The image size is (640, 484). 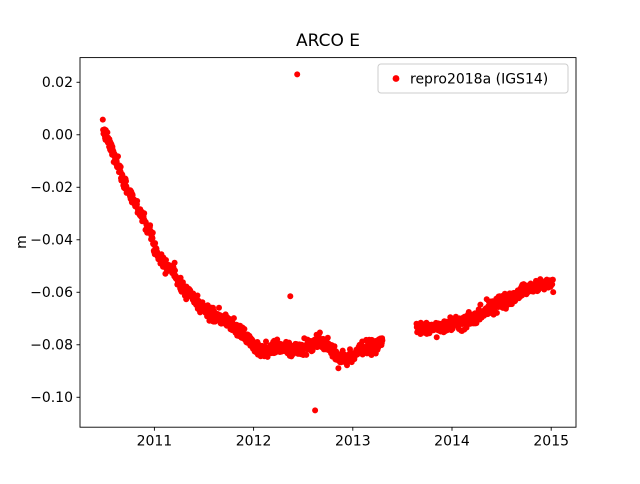 What do you see at coordinates (155, 442) in the screenshot?
I see `x-tick-label: 2011` at bounding box center [155, 442].